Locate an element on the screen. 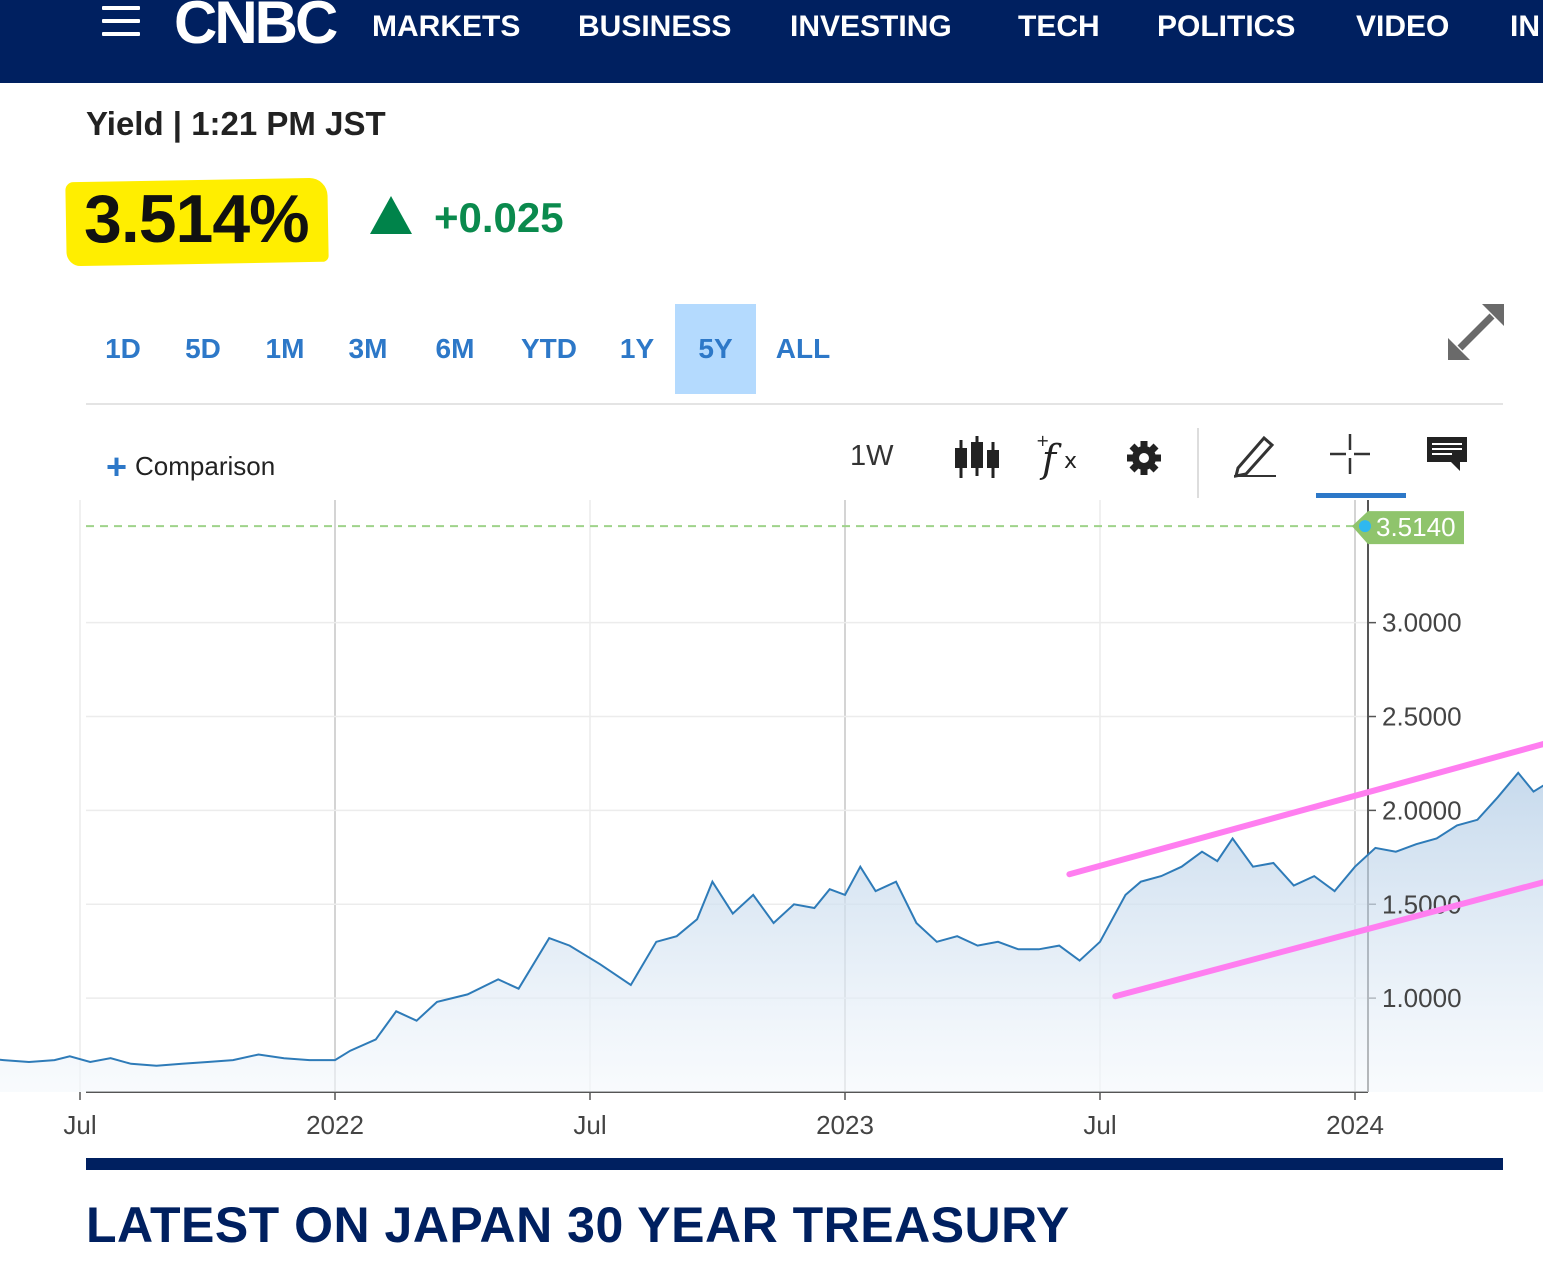 This screenshot has height=1273, width=1543. y-tick-label: 1.0000 is located at coordinates (1422, 998).